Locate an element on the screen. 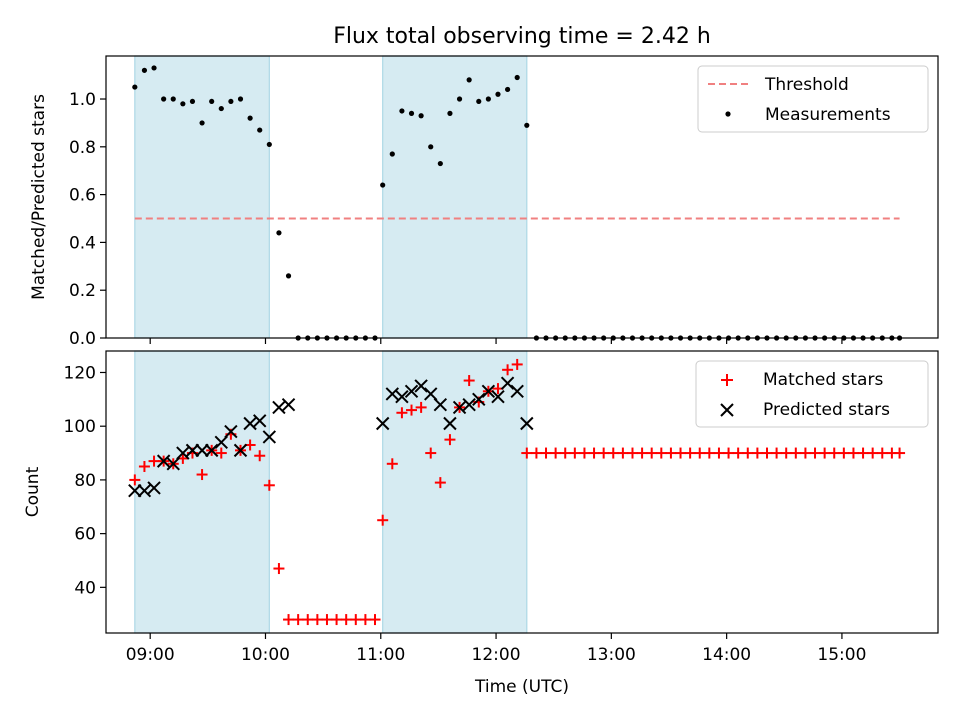  top-legend-frame is located at coordinates (813, 99).